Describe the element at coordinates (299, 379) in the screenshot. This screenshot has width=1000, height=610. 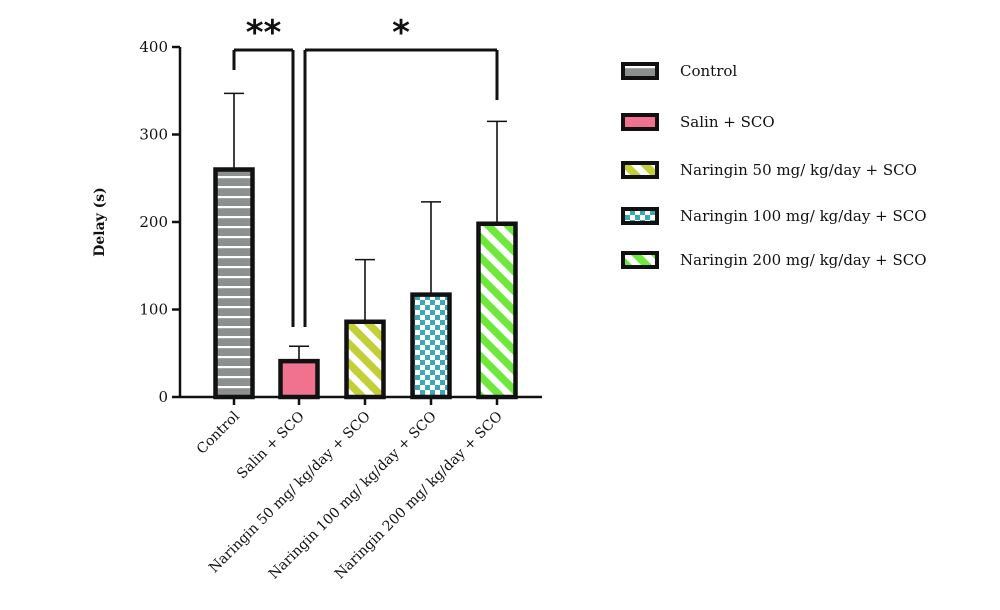
I see `bar-salin-sco` at that location.